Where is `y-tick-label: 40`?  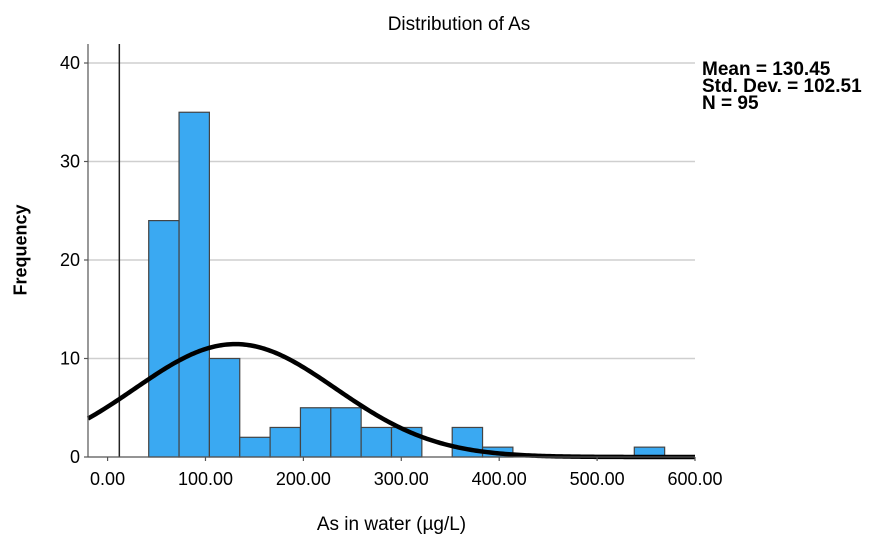
y-tick-label: 40 is located at coordinates (70, 63).